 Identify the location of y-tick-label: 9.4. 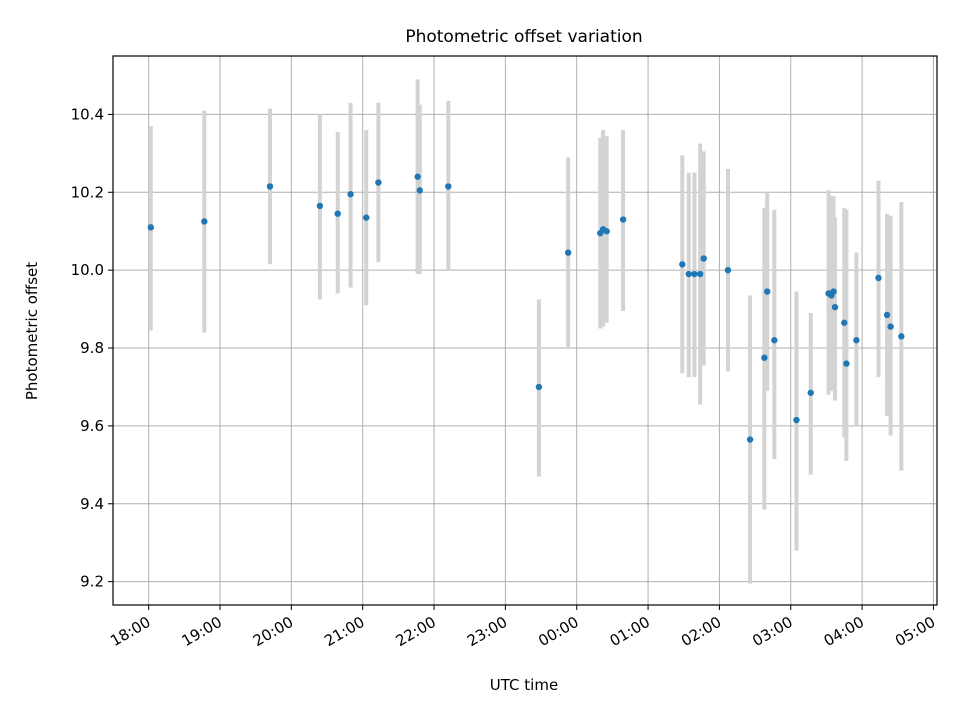
(92, 504).